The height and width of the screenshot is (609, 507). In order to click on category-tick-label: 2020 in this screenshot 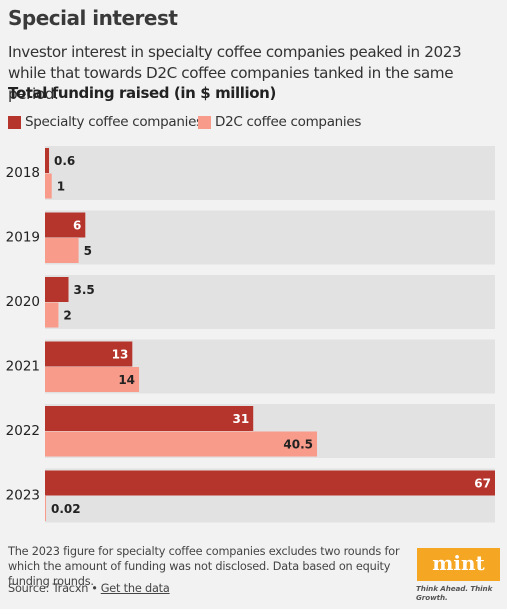, I will do `click(23, 302)`.